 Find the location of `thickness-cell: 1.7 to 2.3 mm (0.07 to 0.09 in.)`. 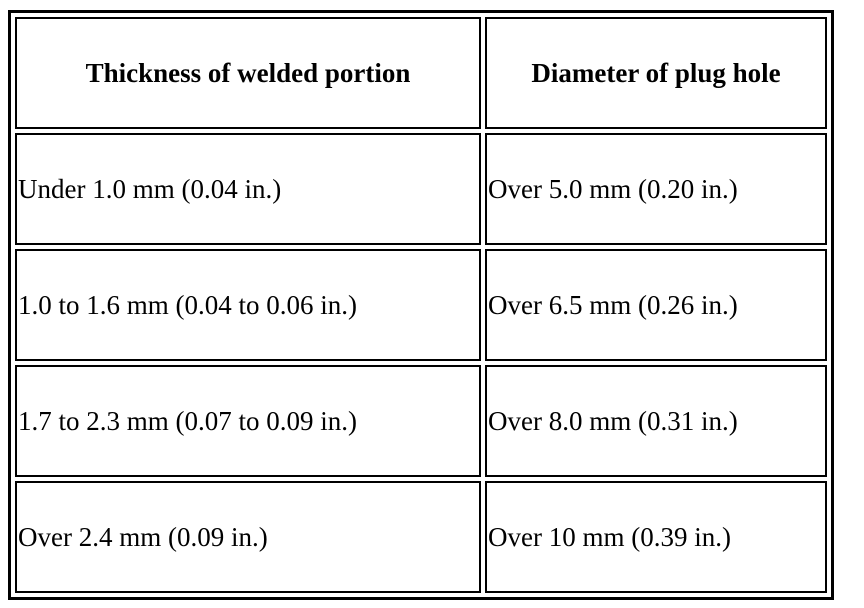

thickness-cell: 1.7 to 2.3 mm (0.07 to 0.09 in.) is located at coordinates (248, 421).